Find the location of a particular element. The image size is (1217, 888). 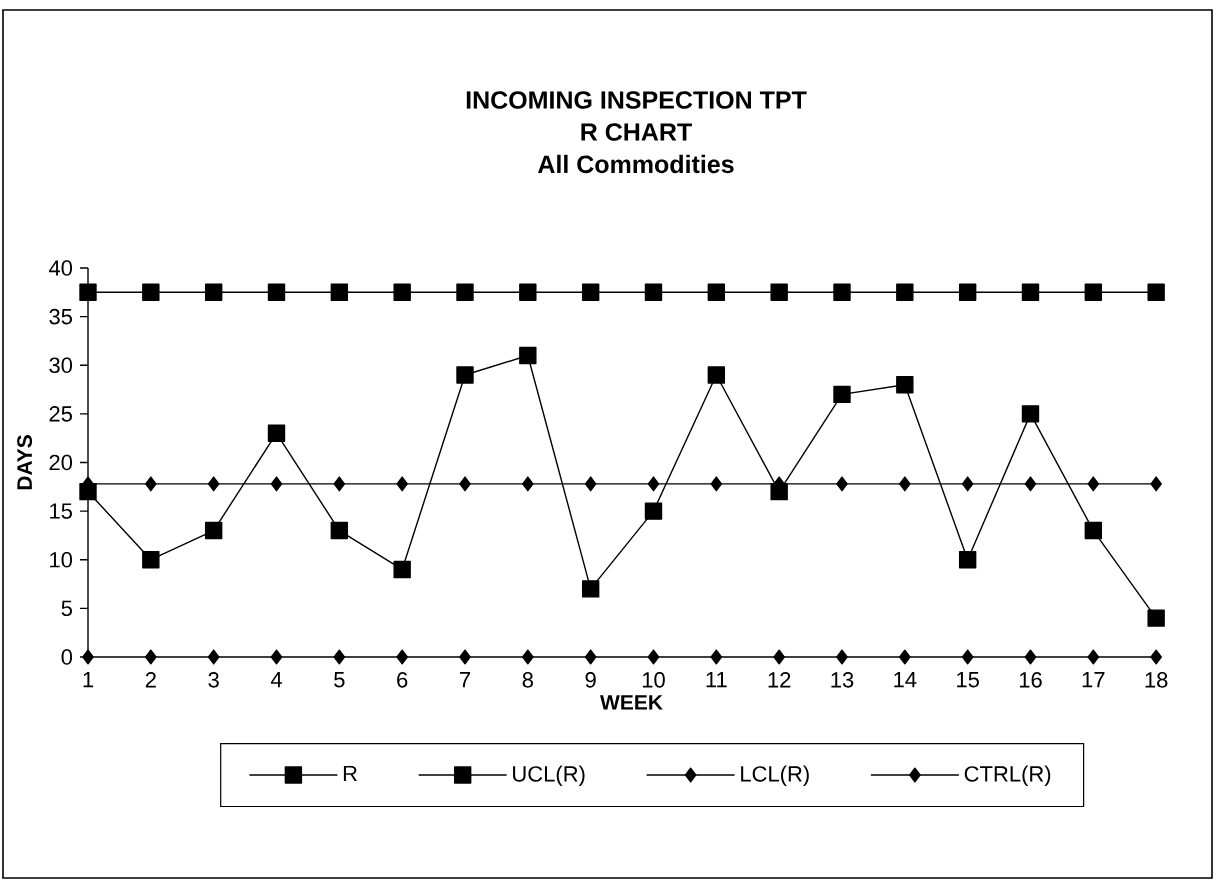

x-tick-label: 4 is located at coordinates (276, 680).